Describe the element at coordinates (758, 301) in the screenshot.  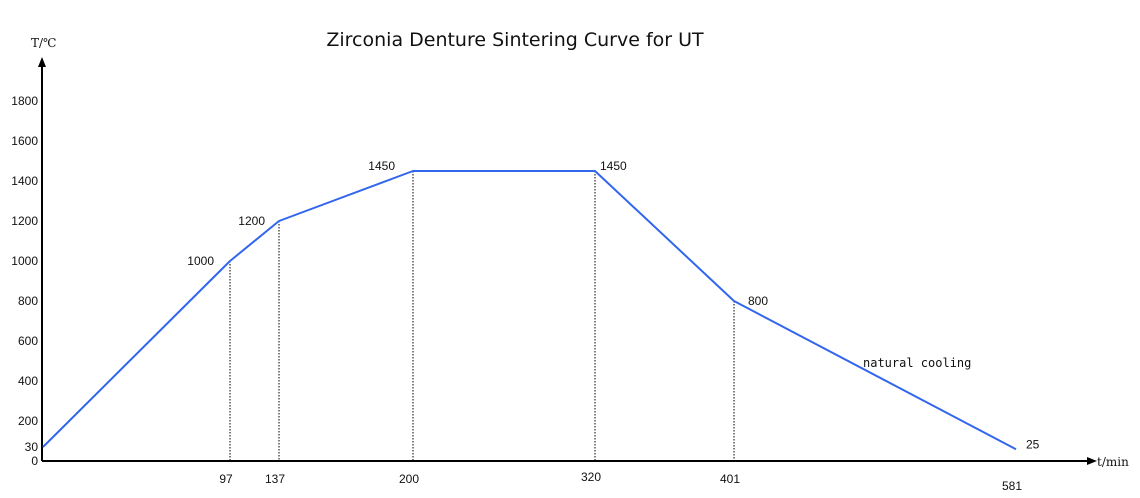
I see `data-label: 800` at that location.